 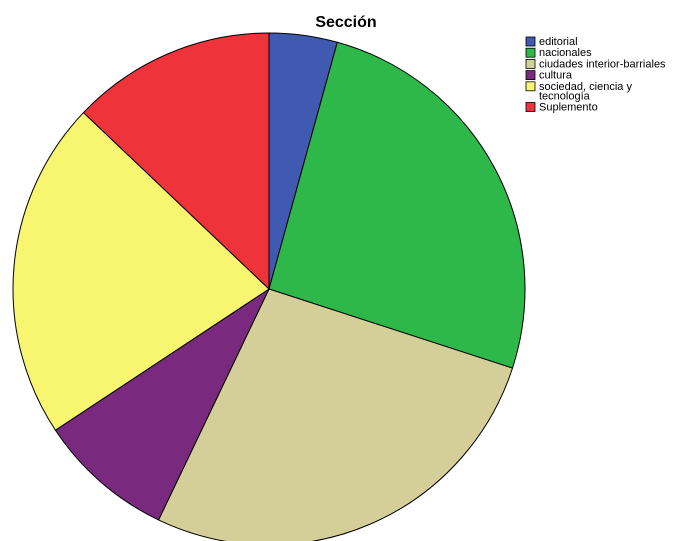 I want to click on legend-label: nacionales, so click(x=565, y=53).